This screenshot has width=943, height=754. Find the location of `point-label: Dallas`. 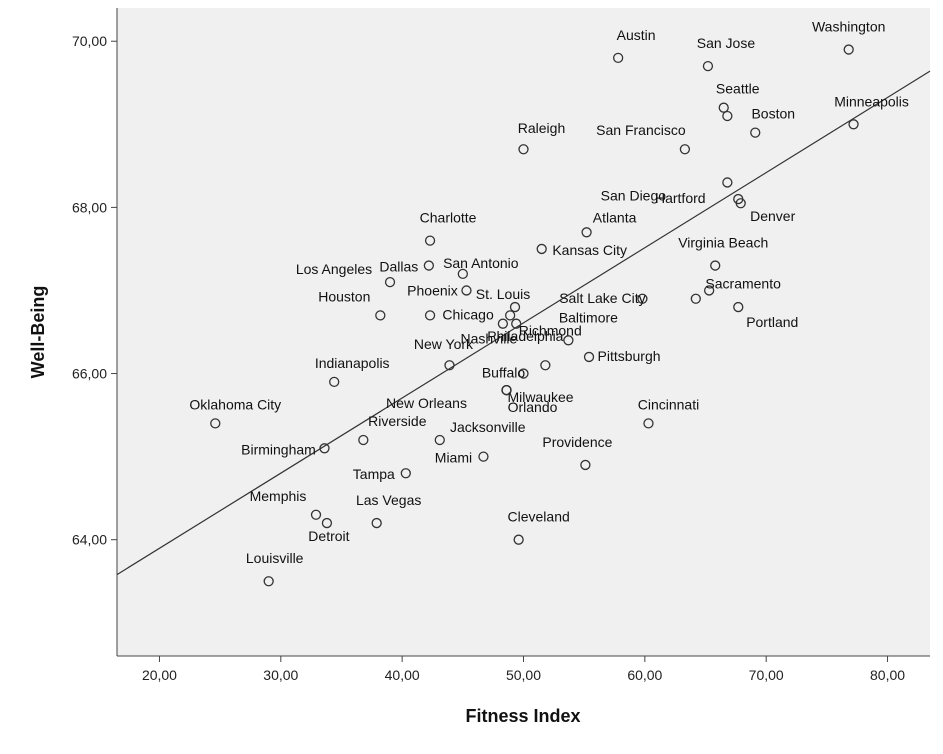

point-label: Dallas is located at coordinates (398, 267).